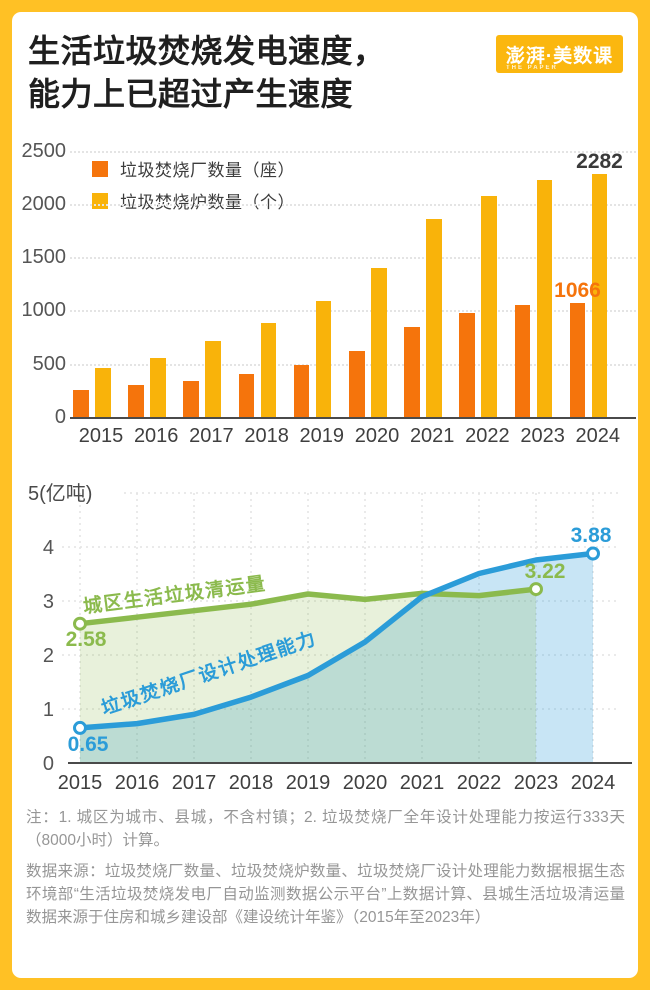  I want to click on line-ytick-3: 3, so click(48, 602).